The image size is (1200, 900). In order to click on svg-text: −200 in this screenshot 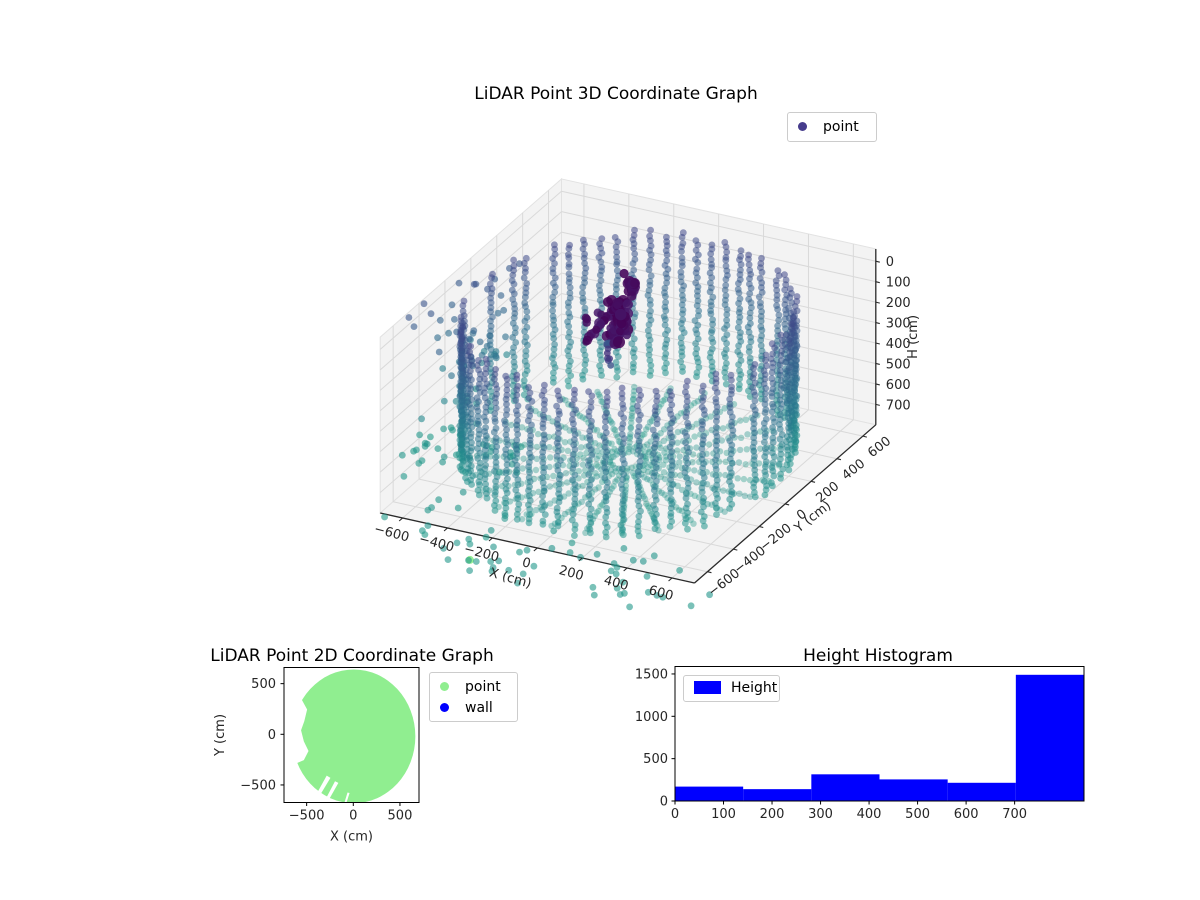, I will do `click(775, 538)`.